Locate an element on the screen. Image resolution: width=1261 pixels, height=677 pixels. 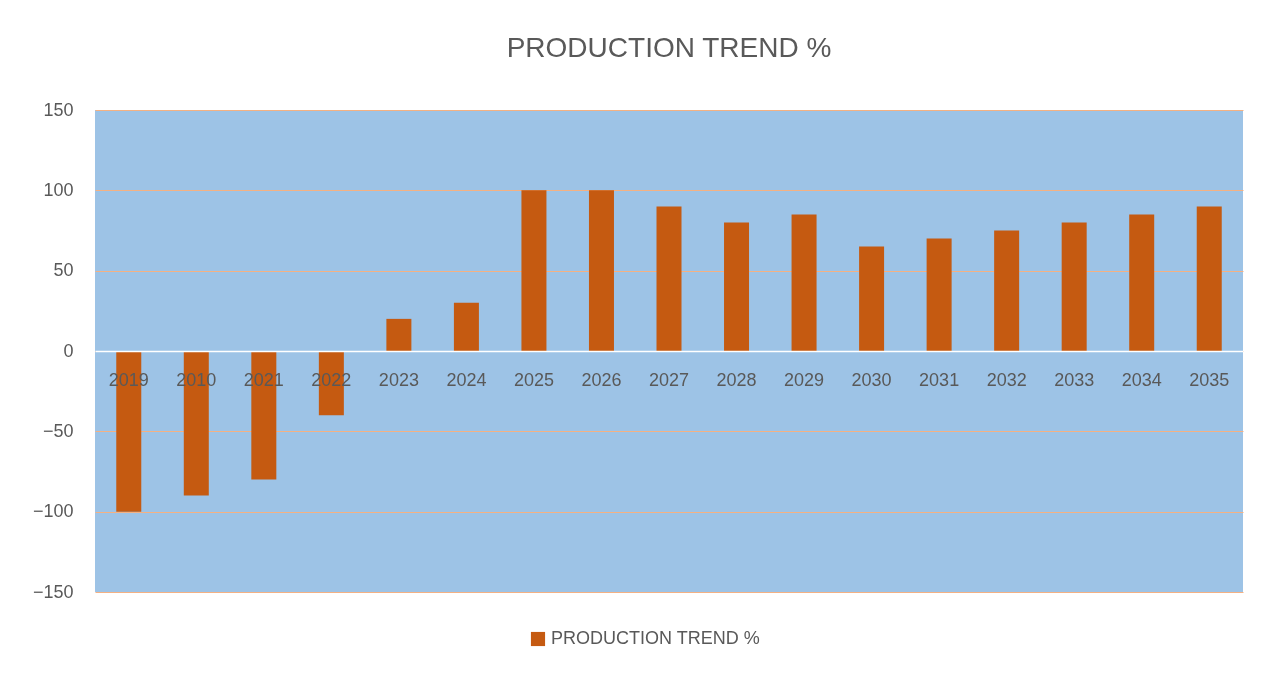
y-tick-label: 100 is located at coordinates (58, 189).